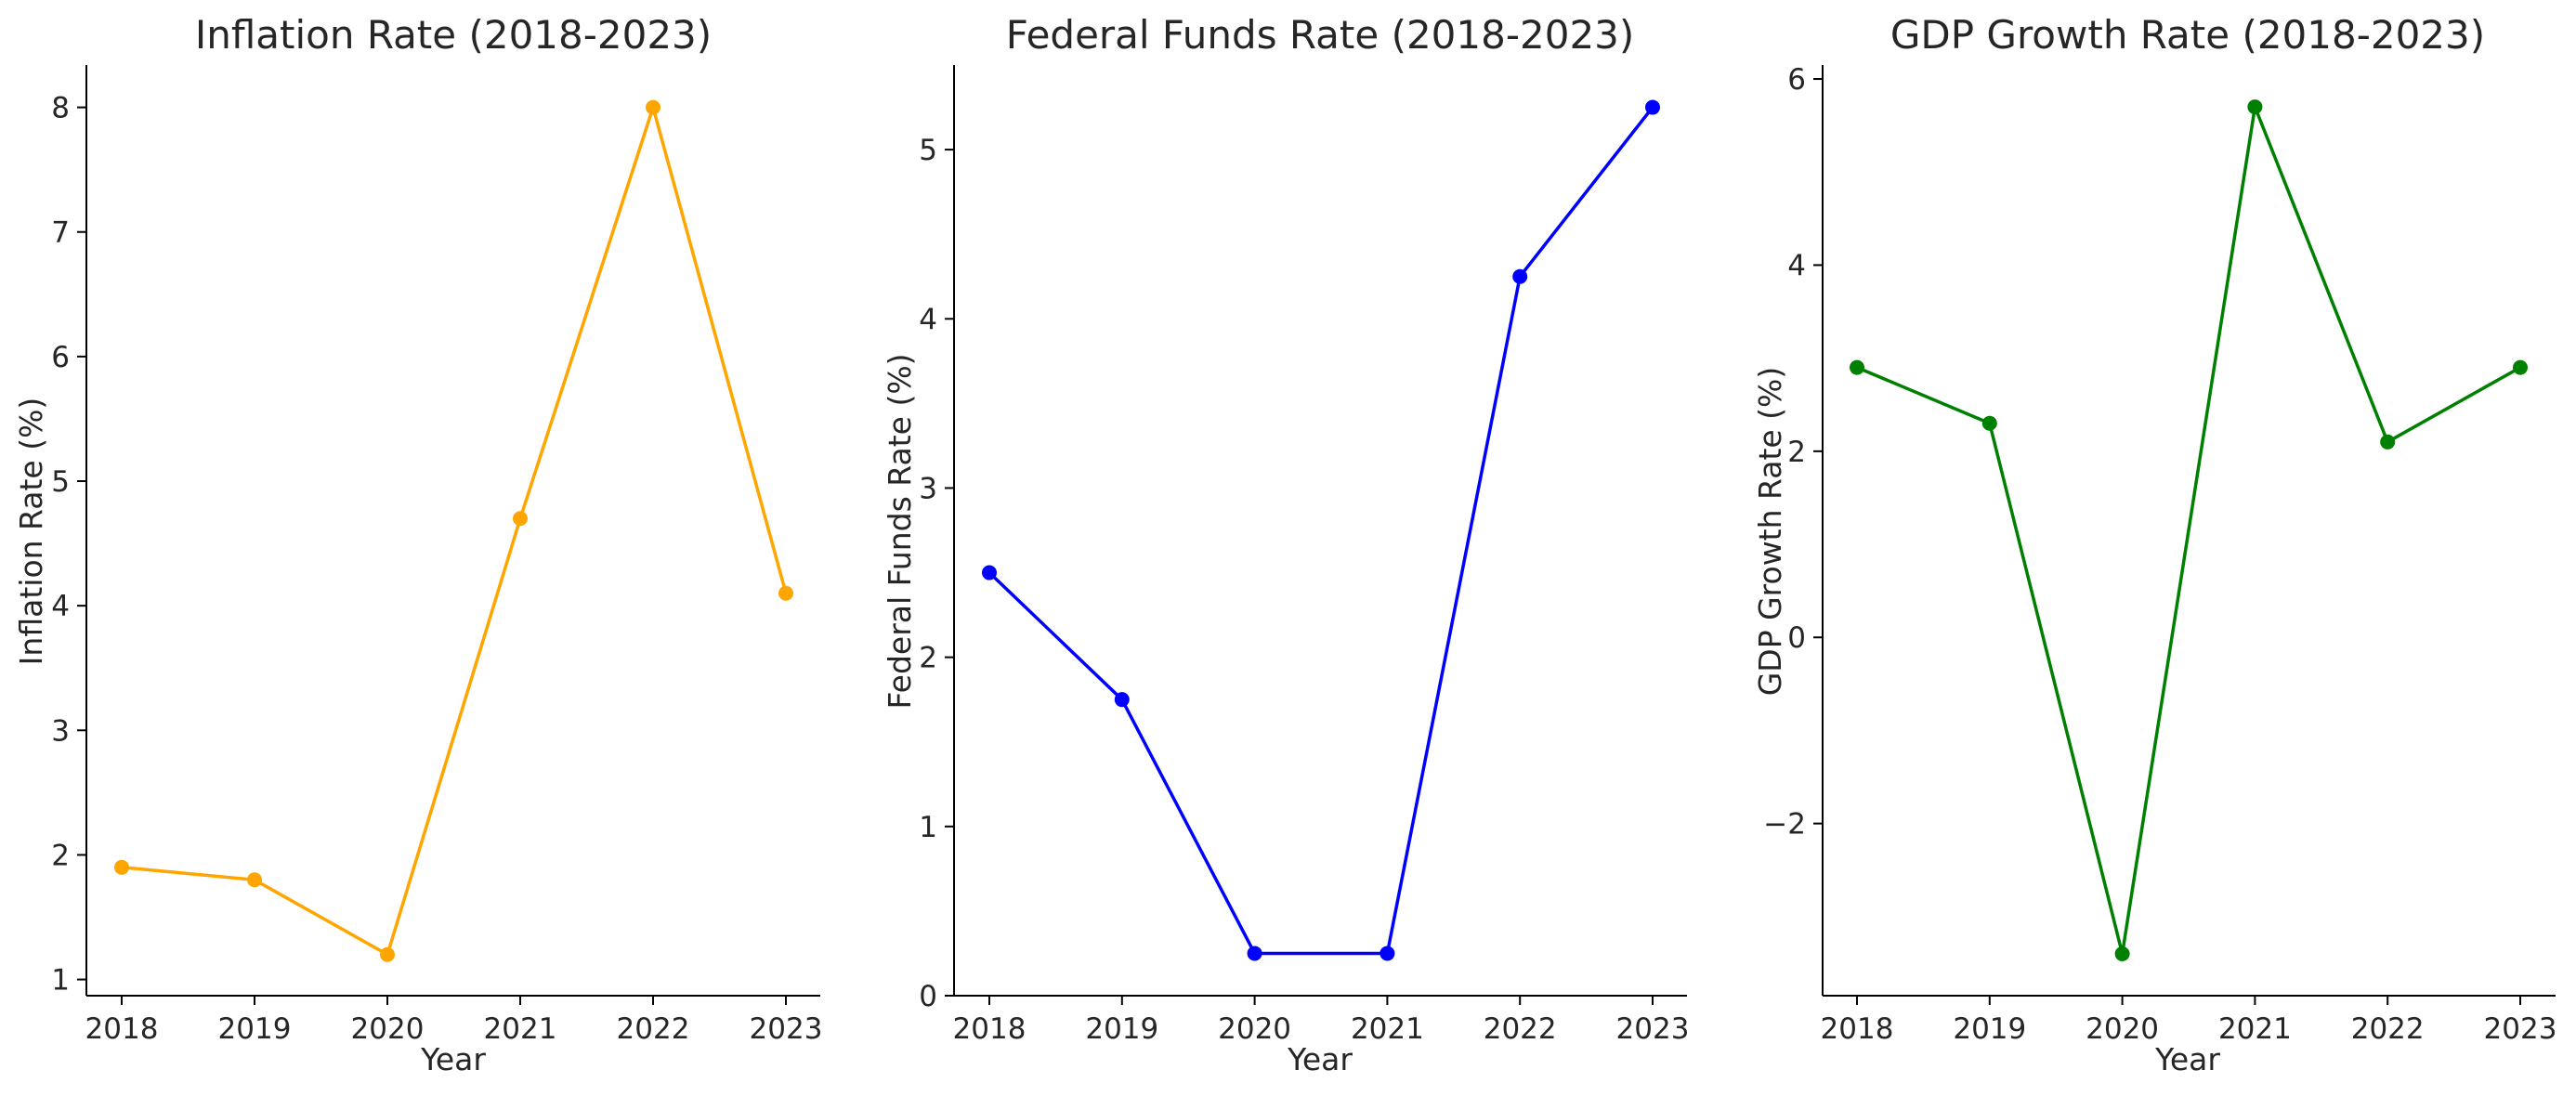 The height and width of the screenshot is (1096, 2576). Describe the element at coordinates (453, 1059) in the screenshot. I see `inflation-x-axis-label: Year` at that location.